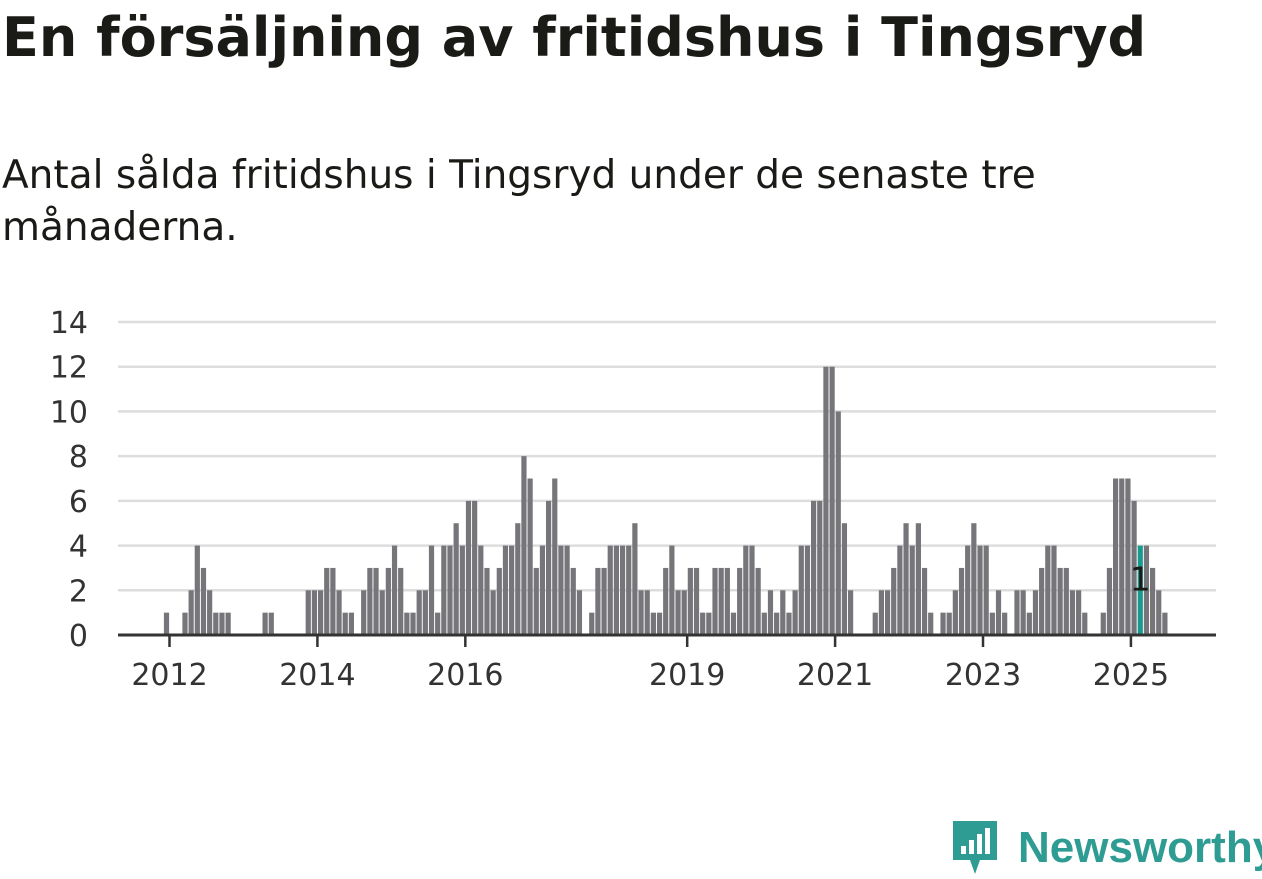 This screenshot has width=1262, height=879. What do you see at coordinates (1140, 590) in the screenshot?
I see `highlight-bar` at bounding box center [1140, 590].